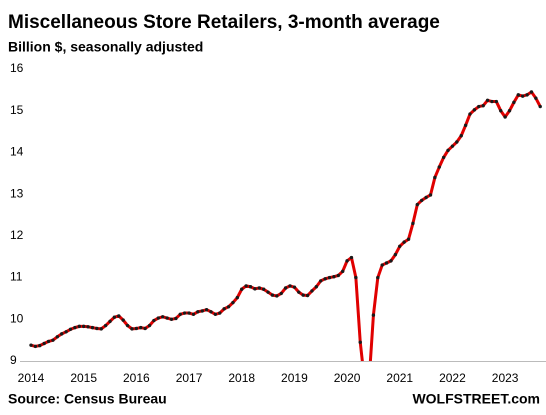  What do you see at coordinates (87, 399) in the screenshot?
I see `source: Source: Census Bureau` at bounding box center [87, 399].